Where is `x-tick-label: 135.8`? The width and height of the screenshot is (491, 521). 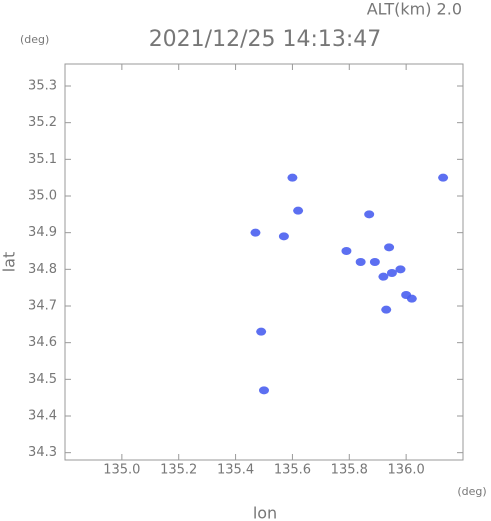
x-tick-label: 135.8 is located at coordinates (349, 470).